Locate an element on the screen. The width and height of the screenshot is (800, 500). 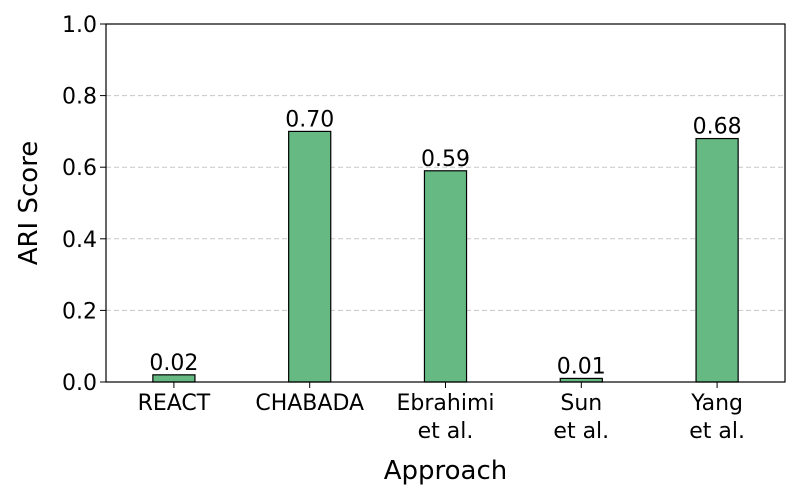
y-tick-label: 0.0 is located at coordinates (79, 383).